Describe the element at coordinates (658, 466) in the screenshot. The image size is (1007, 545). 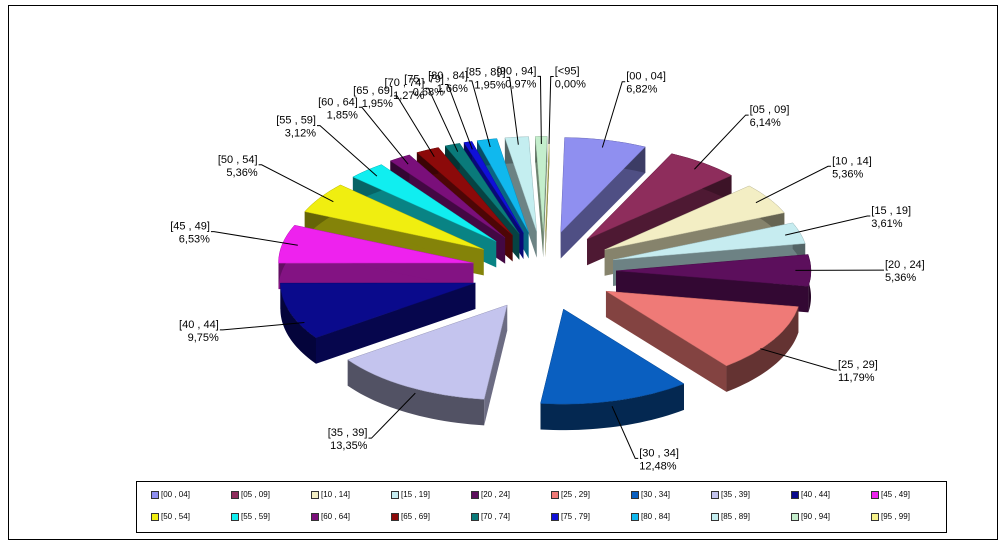
I see `slice-value-label: 12,48%` at that location.